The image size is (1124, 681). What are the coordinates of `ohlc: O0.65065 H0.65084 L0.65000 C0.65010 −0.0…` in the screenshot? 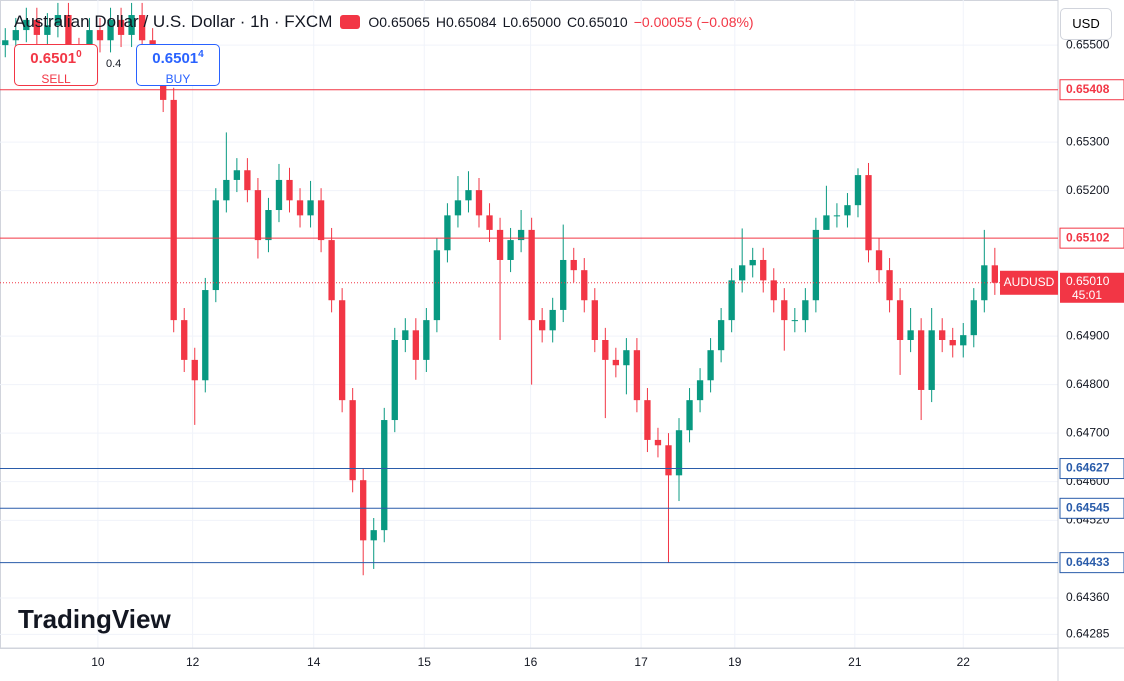 It's located at (560, 22).